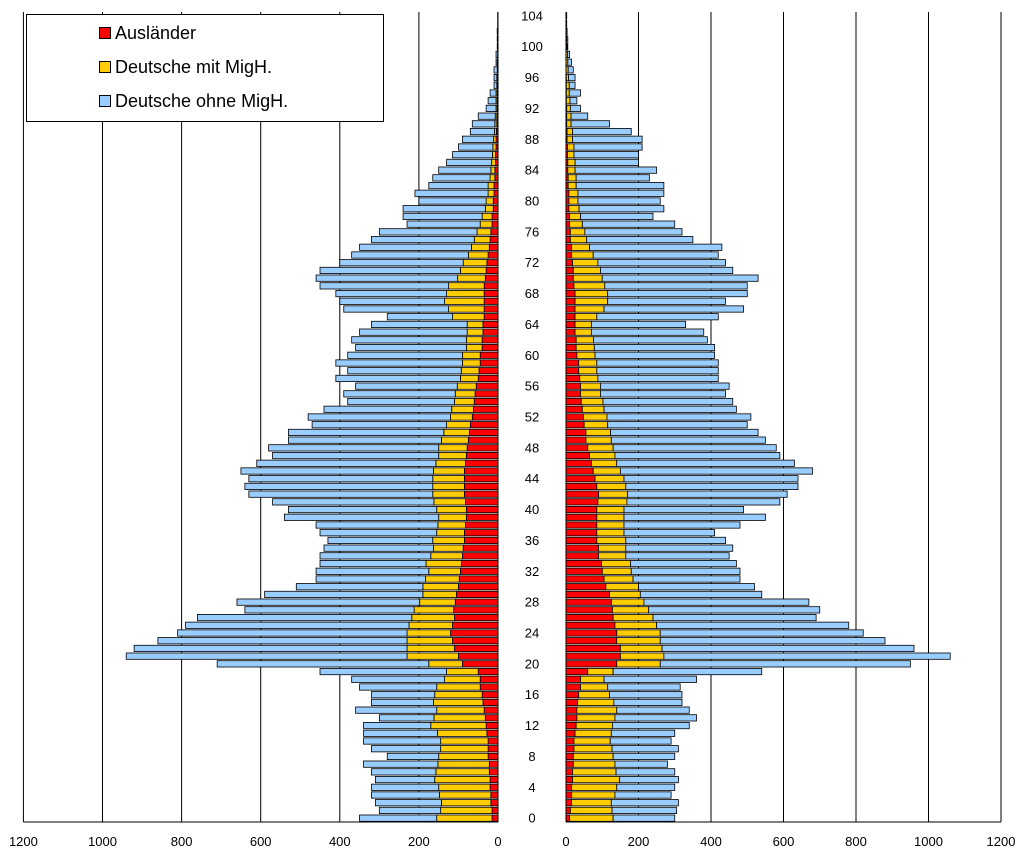 The height and width of the screenshot is (850, 1019). I want to click on left-x-tick-labels: 1200 1000 800 600 400 200 0, so click(255, 841).